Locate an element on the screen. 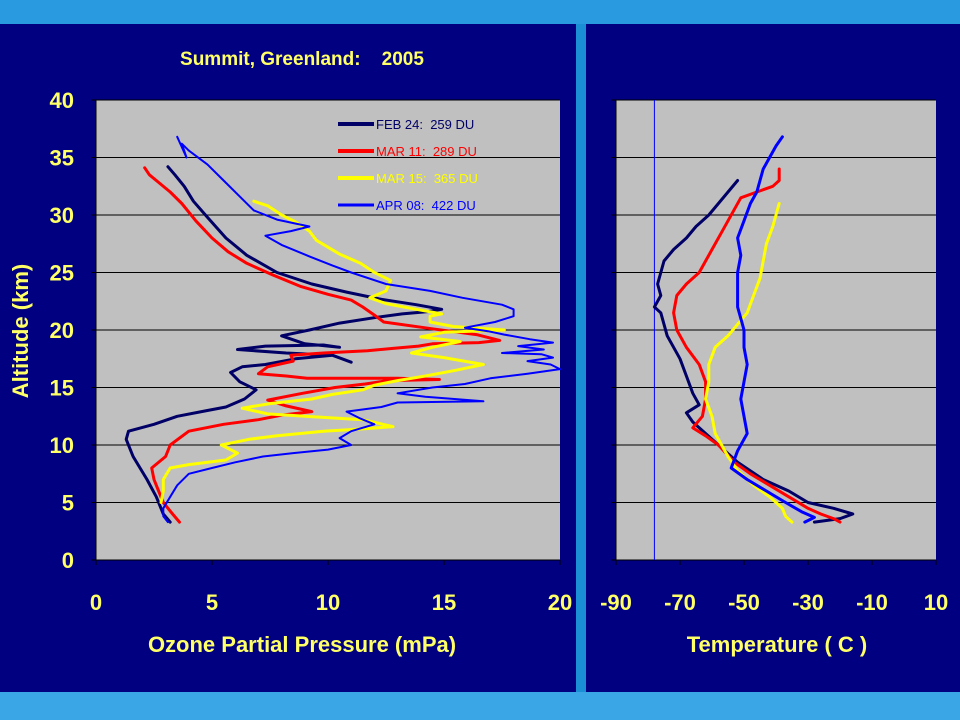 The height and width of the screenshot is (720, 960). x-tick-label: -90 is located at coordinates (616, 602).